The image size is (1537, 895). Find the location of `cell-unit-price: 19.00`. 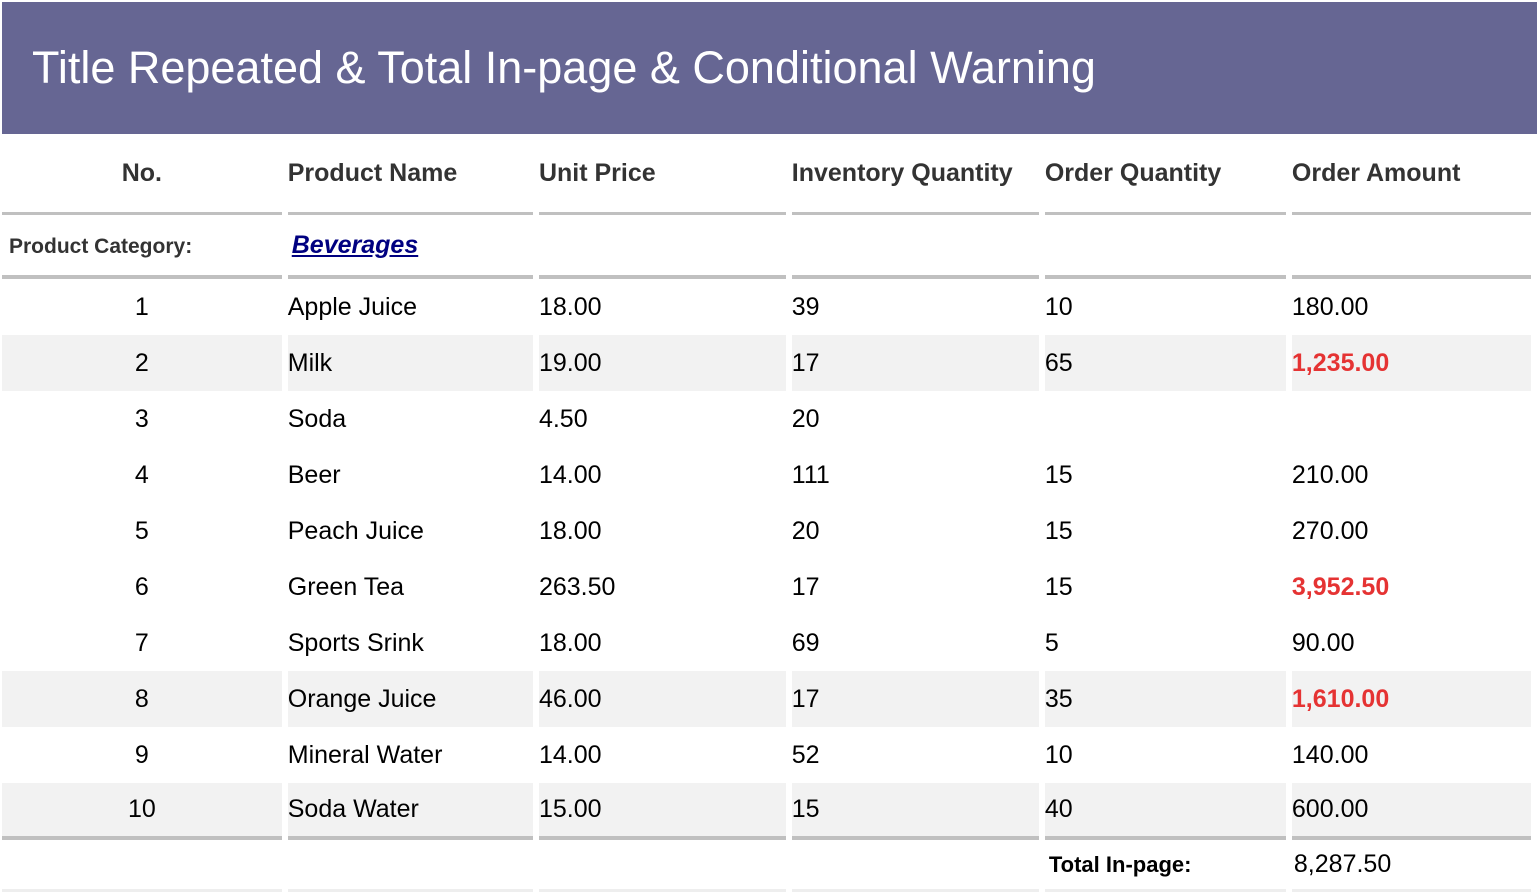

cell-unit-price: 19.00 is located at coordinates (662, 363).